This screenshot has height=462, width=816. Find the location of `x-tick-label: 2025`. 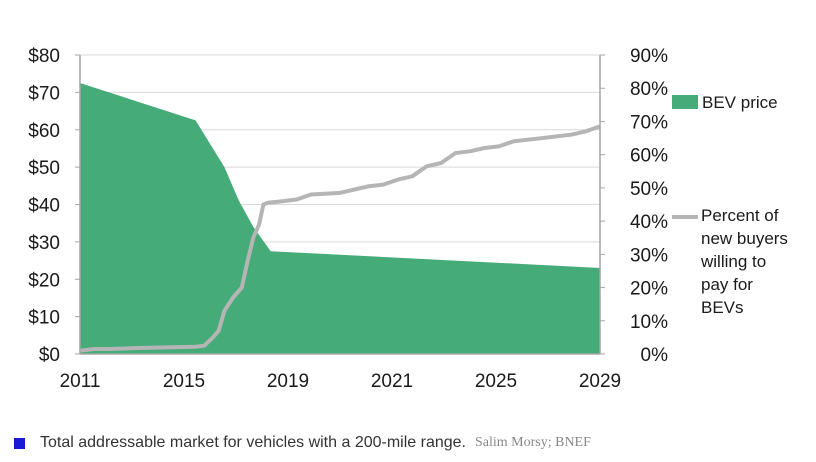

x-tick-label: 2025 is located at coordinates (496, 381).